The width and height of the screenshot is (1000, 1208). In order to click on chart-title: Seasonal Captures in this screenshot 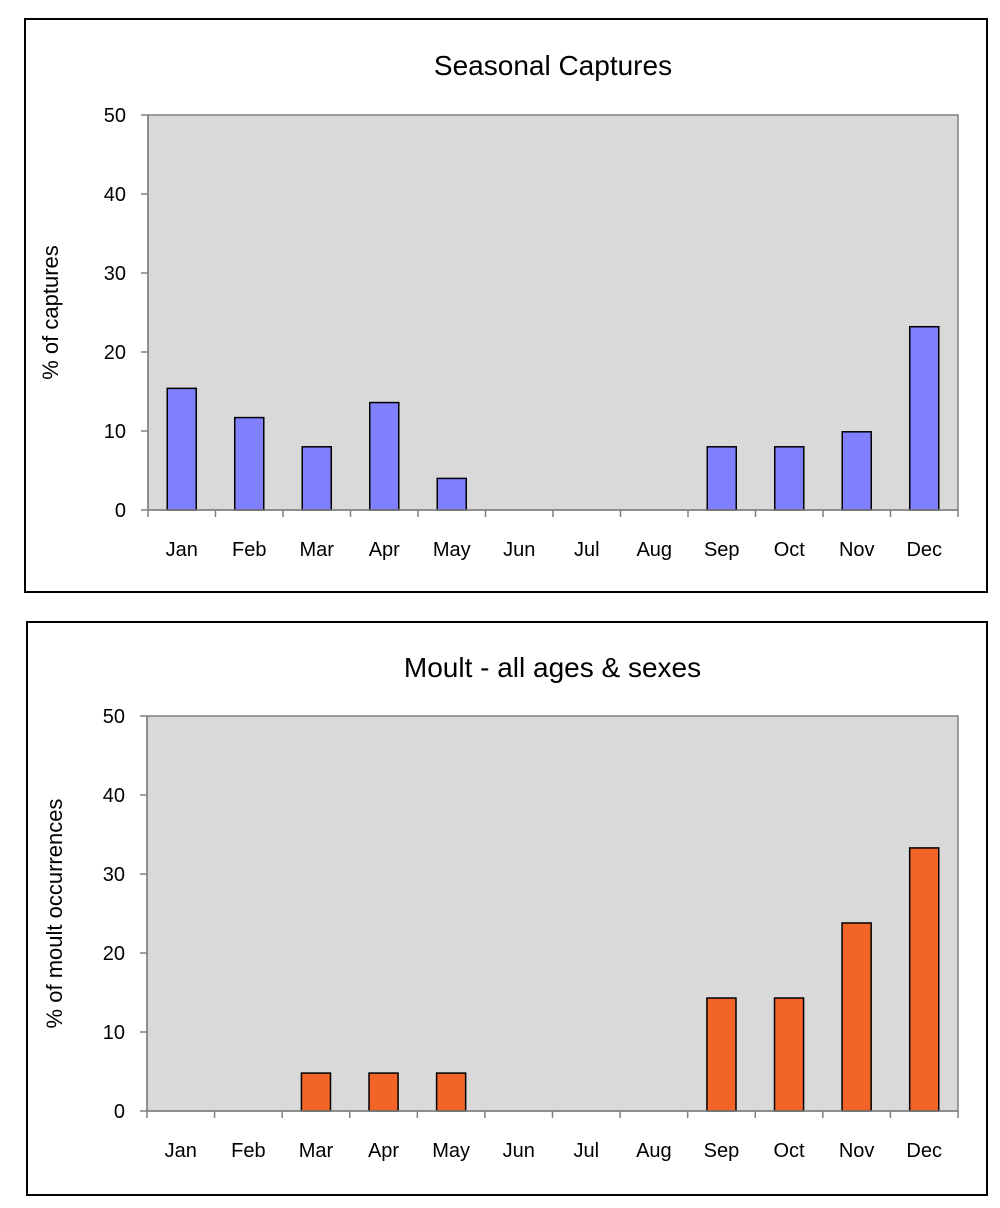, I will do `click(553, 65)`.